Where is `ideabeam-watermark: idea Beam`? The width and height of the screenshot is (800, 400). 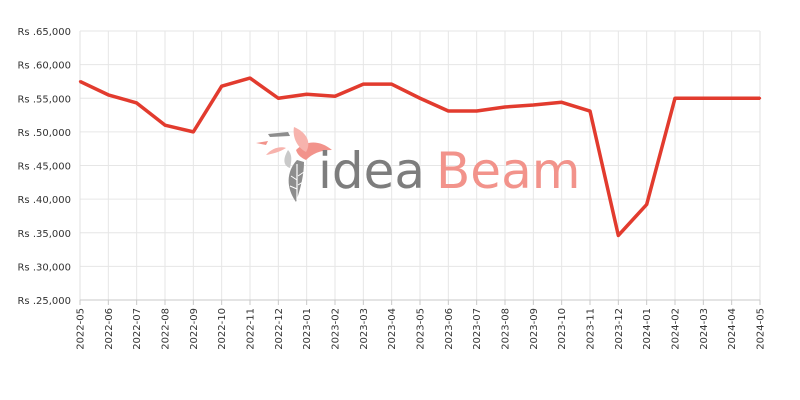 ideabeam-watermark: idea Beam is located at coordinates (418, 164).